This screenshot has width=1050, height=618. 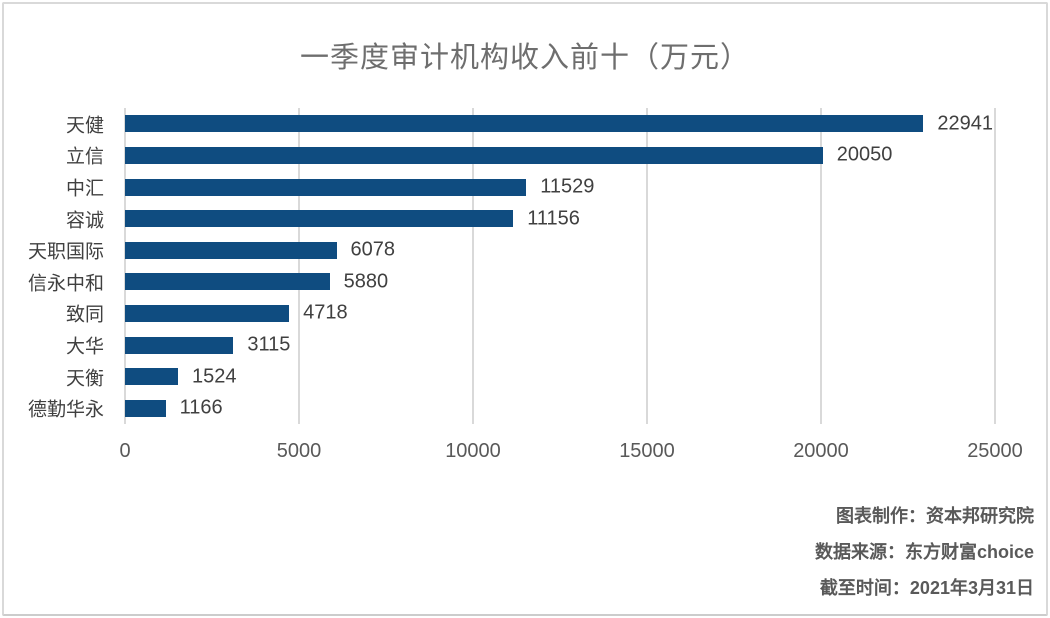 What do you see at coordinates (65, 252) in the screenshot?
I see `category-label: 天职国际` at bounding box center [65, 252].